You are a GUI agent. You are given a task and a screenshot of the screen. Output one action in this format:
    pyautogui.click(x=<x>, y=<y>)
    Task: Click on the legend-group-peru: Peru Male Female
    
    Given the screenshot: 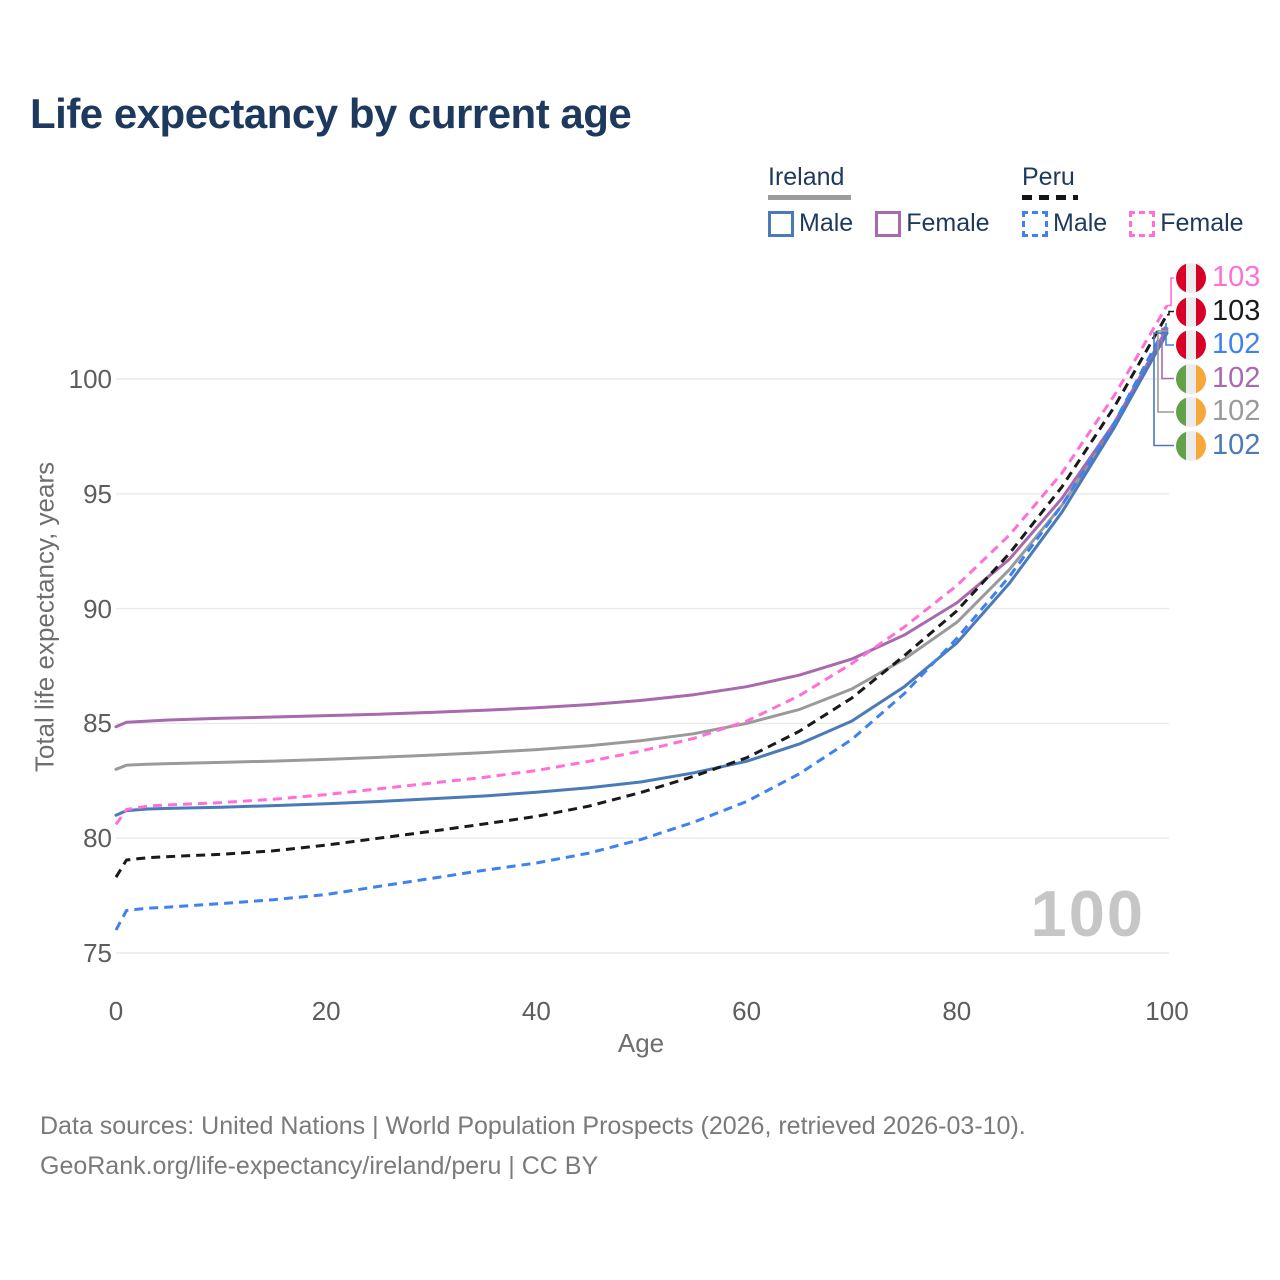 What is the action you would take?
    pyautogui.click(x=1133, y=200)
    